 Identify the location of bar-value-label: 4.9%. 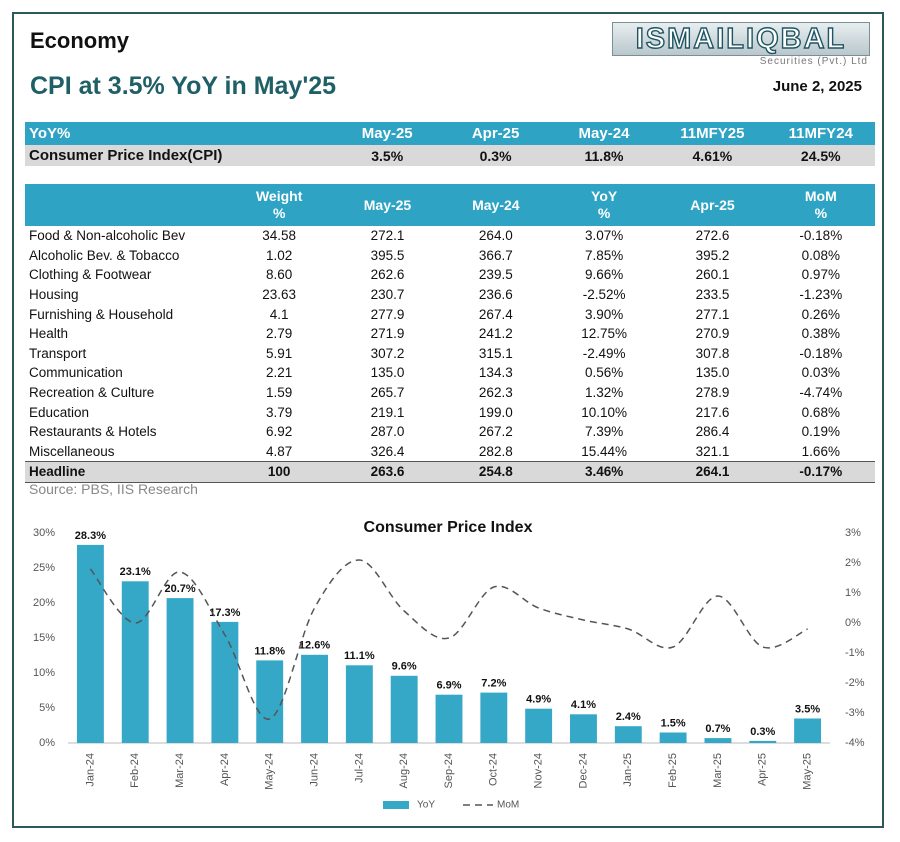
(538, 700).